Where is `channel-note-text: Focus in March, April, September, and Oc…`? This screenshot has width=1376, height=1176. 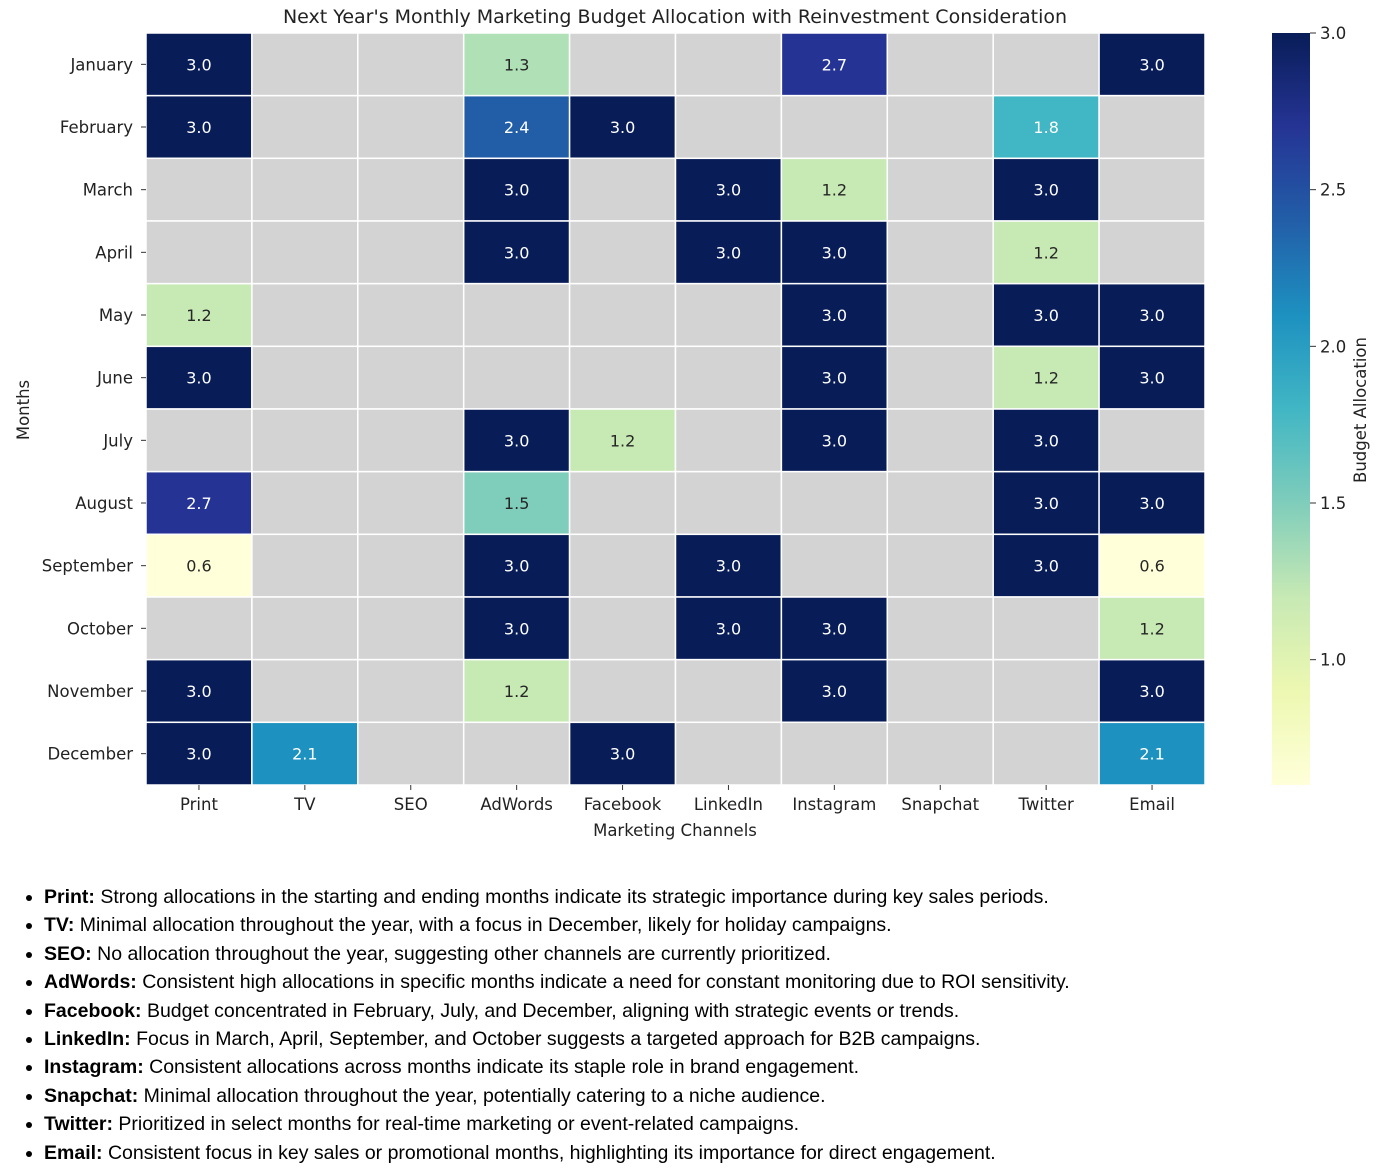
channel-note-text: Focus in March, April, September, and Oc… is located at coordinates (555, 1039).